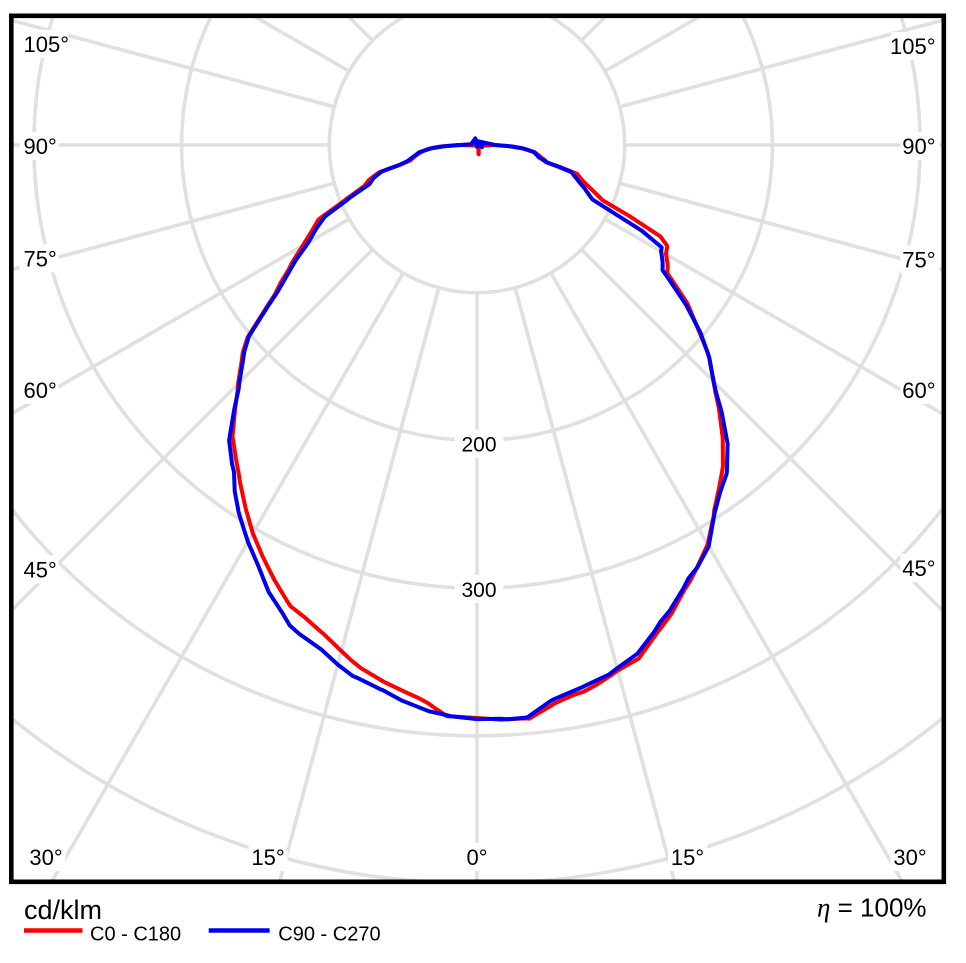 The image size is (966, 963). What do you see at coordinates (478, 590) in the screenshot?
I see `svg-text: 300` at bounding box center [478, 590].